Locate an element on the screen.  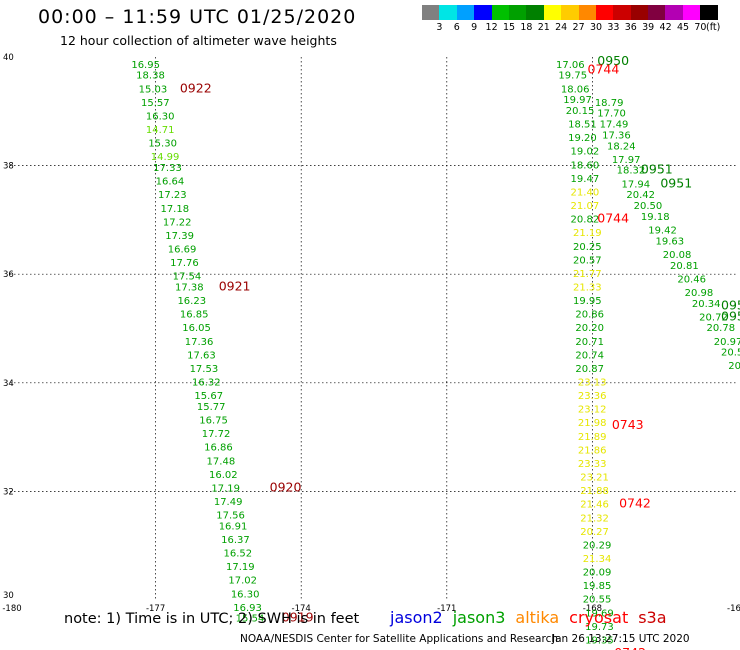
x-tick-label: -168 is located at coordinates (592, 609).